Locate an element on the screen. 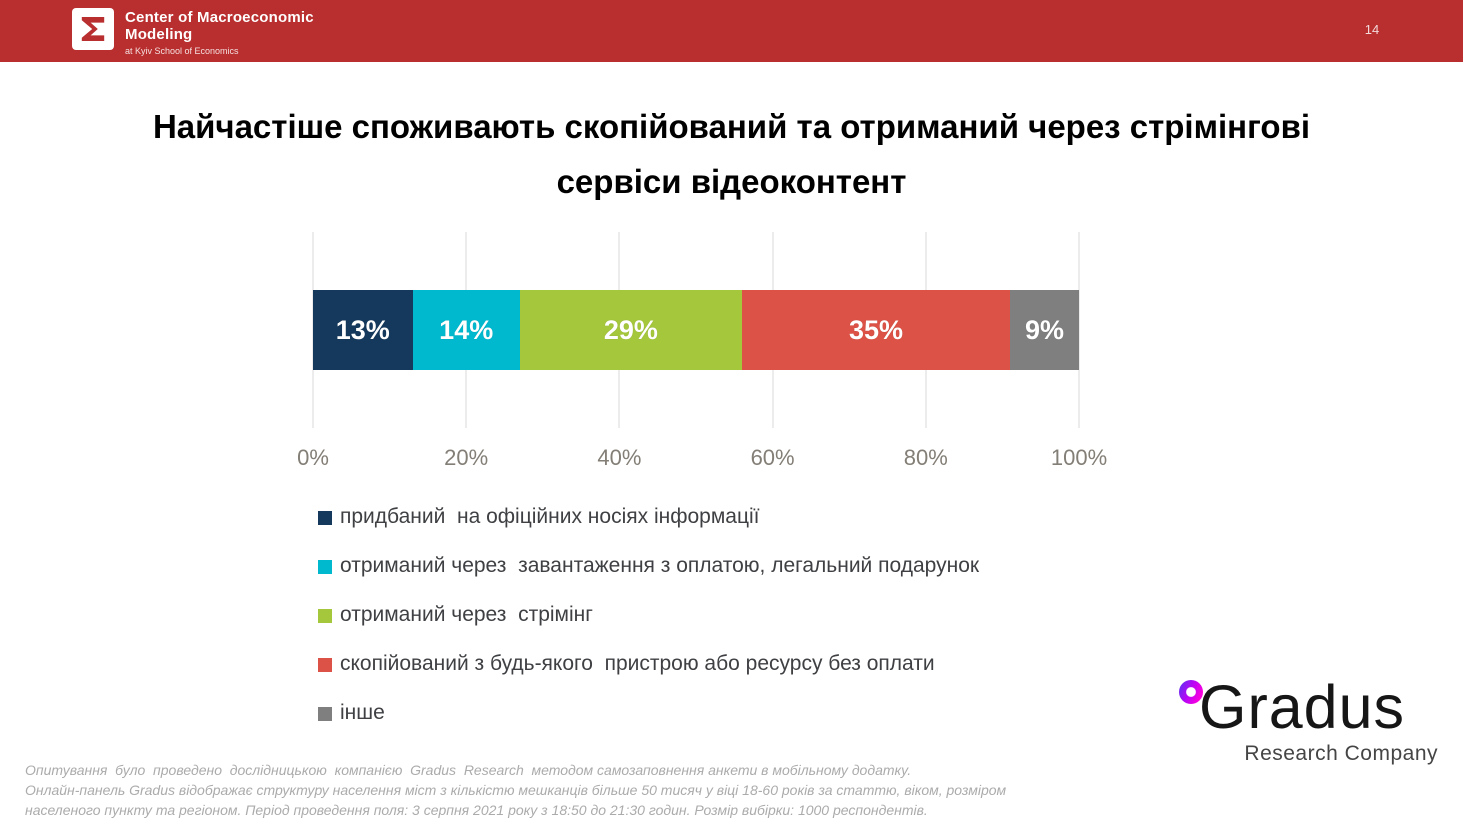 The height and width of the screenshot is (822, 1463). stacked-bar: 13% 14% 29% 35% 9% is located at coordinates (696, 330).